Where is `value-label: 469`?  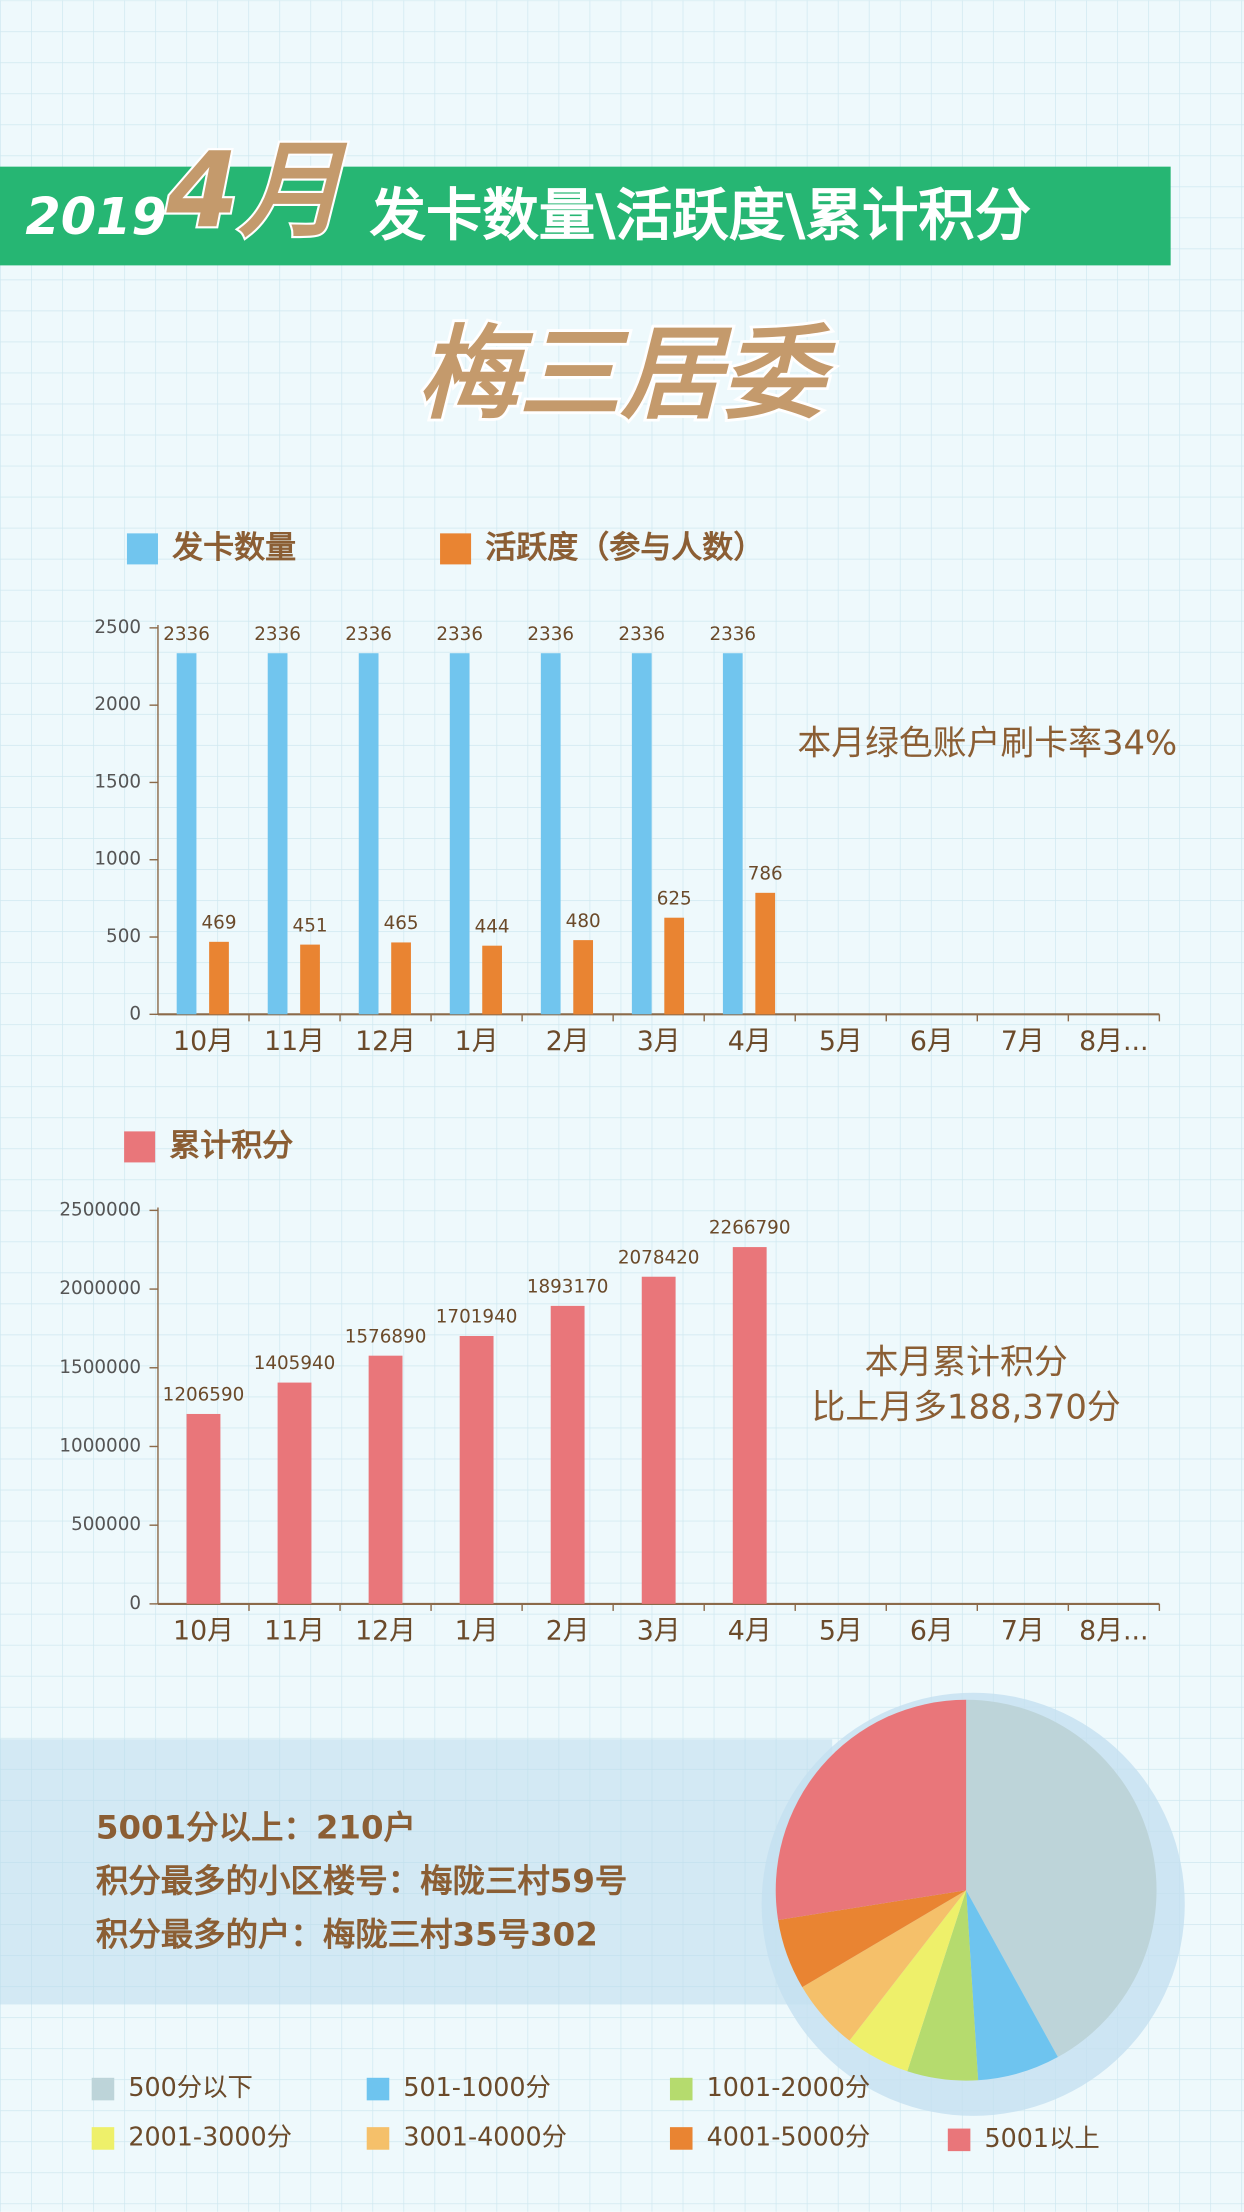 value-label: 469 is located at coordinates (219, 922).